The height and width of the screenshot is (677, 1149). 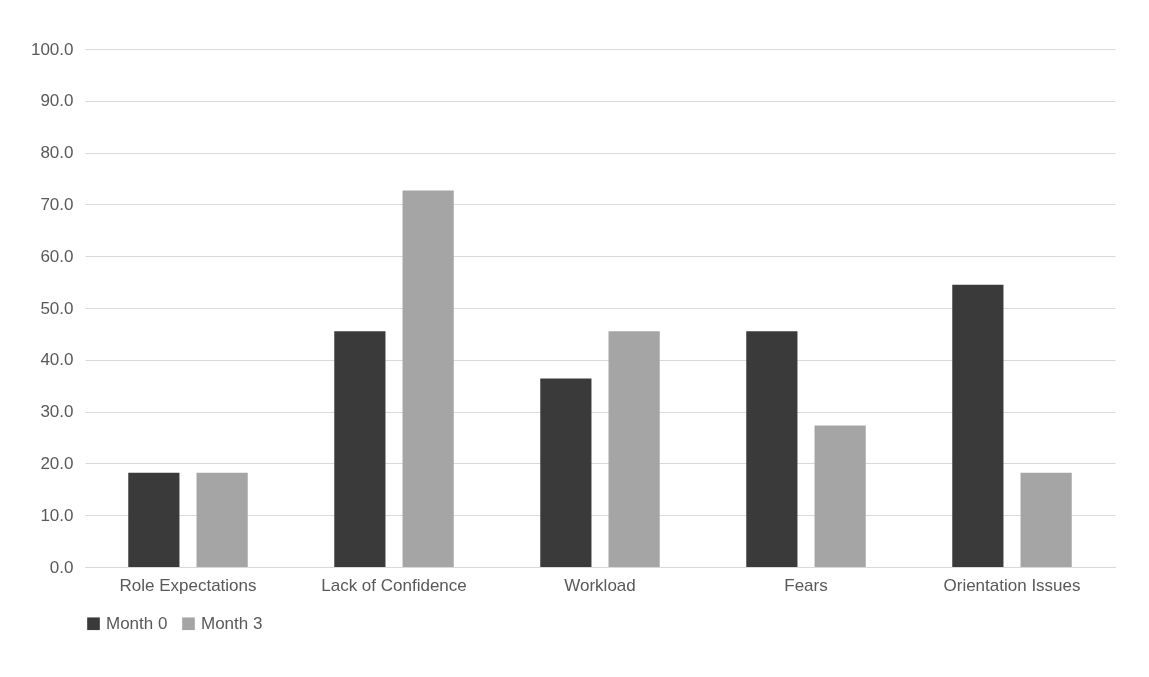 I want to click on y-tick-label: 60.0, so click(x=57, y=256).